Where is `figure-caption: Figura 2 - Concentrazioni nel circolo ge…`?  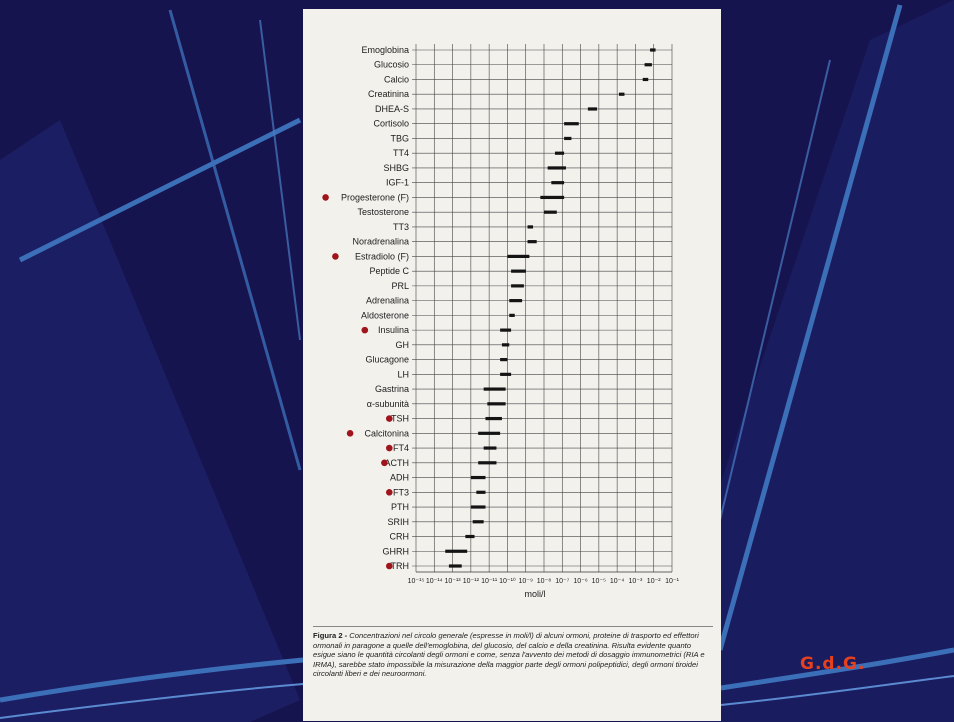
figure-caption: Figura 2 - Concentrazioni nel circolo ge… is located at coordinates (513, 669).